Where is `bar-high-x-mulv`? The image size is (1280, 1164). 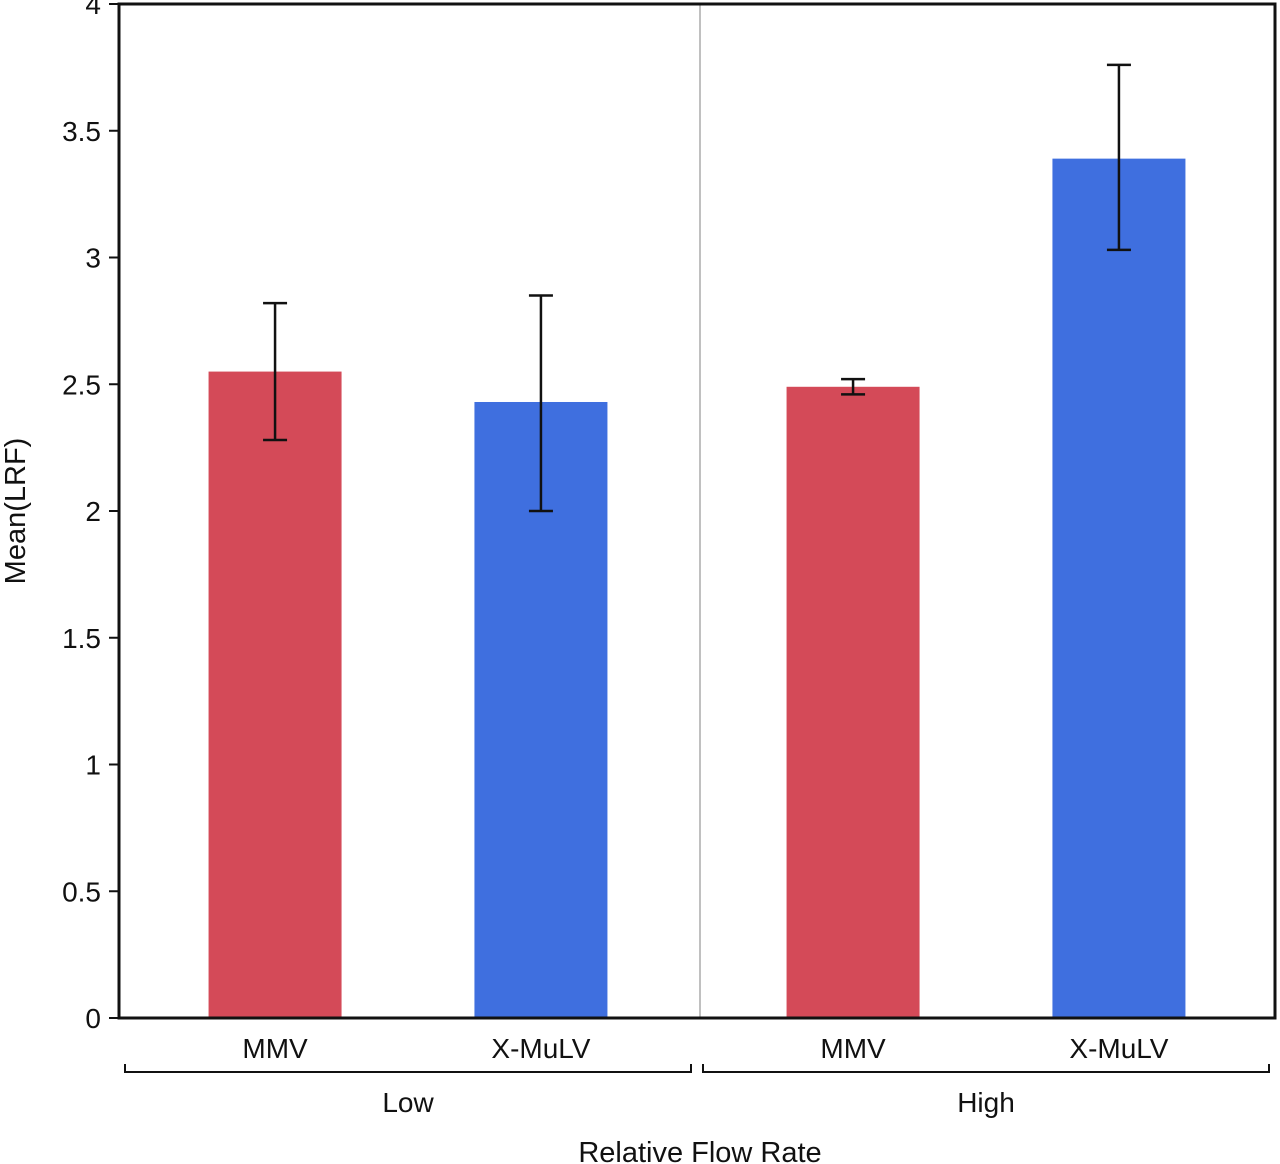 bar-high-x-mulv is located at coordinates (1119, 588).